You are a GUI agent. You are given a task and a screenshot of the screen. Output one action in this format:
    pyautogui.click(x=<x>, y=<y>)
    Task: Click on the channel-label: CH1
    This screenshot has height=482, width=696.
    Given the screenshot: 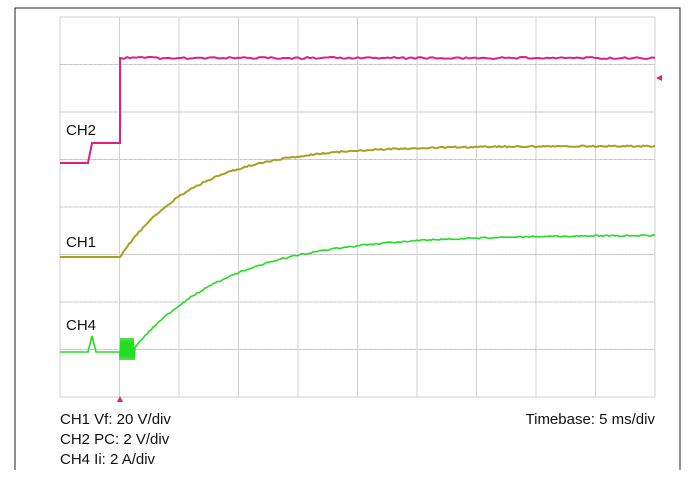 What is the action you would take?
    pyautogui.click(x=81, y=242)
    